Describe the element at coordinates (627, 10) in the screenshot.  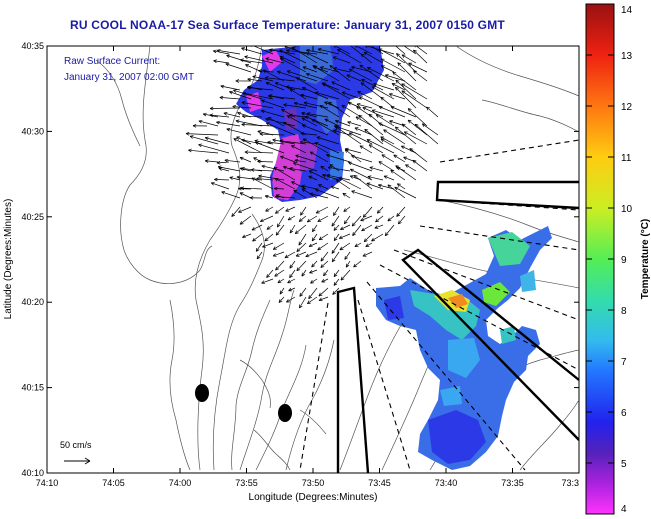
I see `colorbar-tick-label: 14` at that location.